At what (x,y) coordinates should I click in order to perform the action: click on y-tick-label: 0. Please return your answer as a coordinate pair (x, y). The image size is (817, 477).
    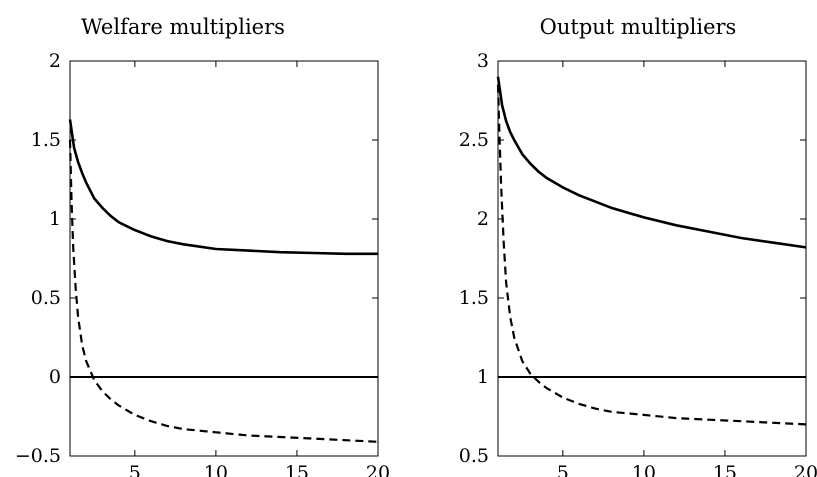
    Looking at the image, I should click on (55, 377).